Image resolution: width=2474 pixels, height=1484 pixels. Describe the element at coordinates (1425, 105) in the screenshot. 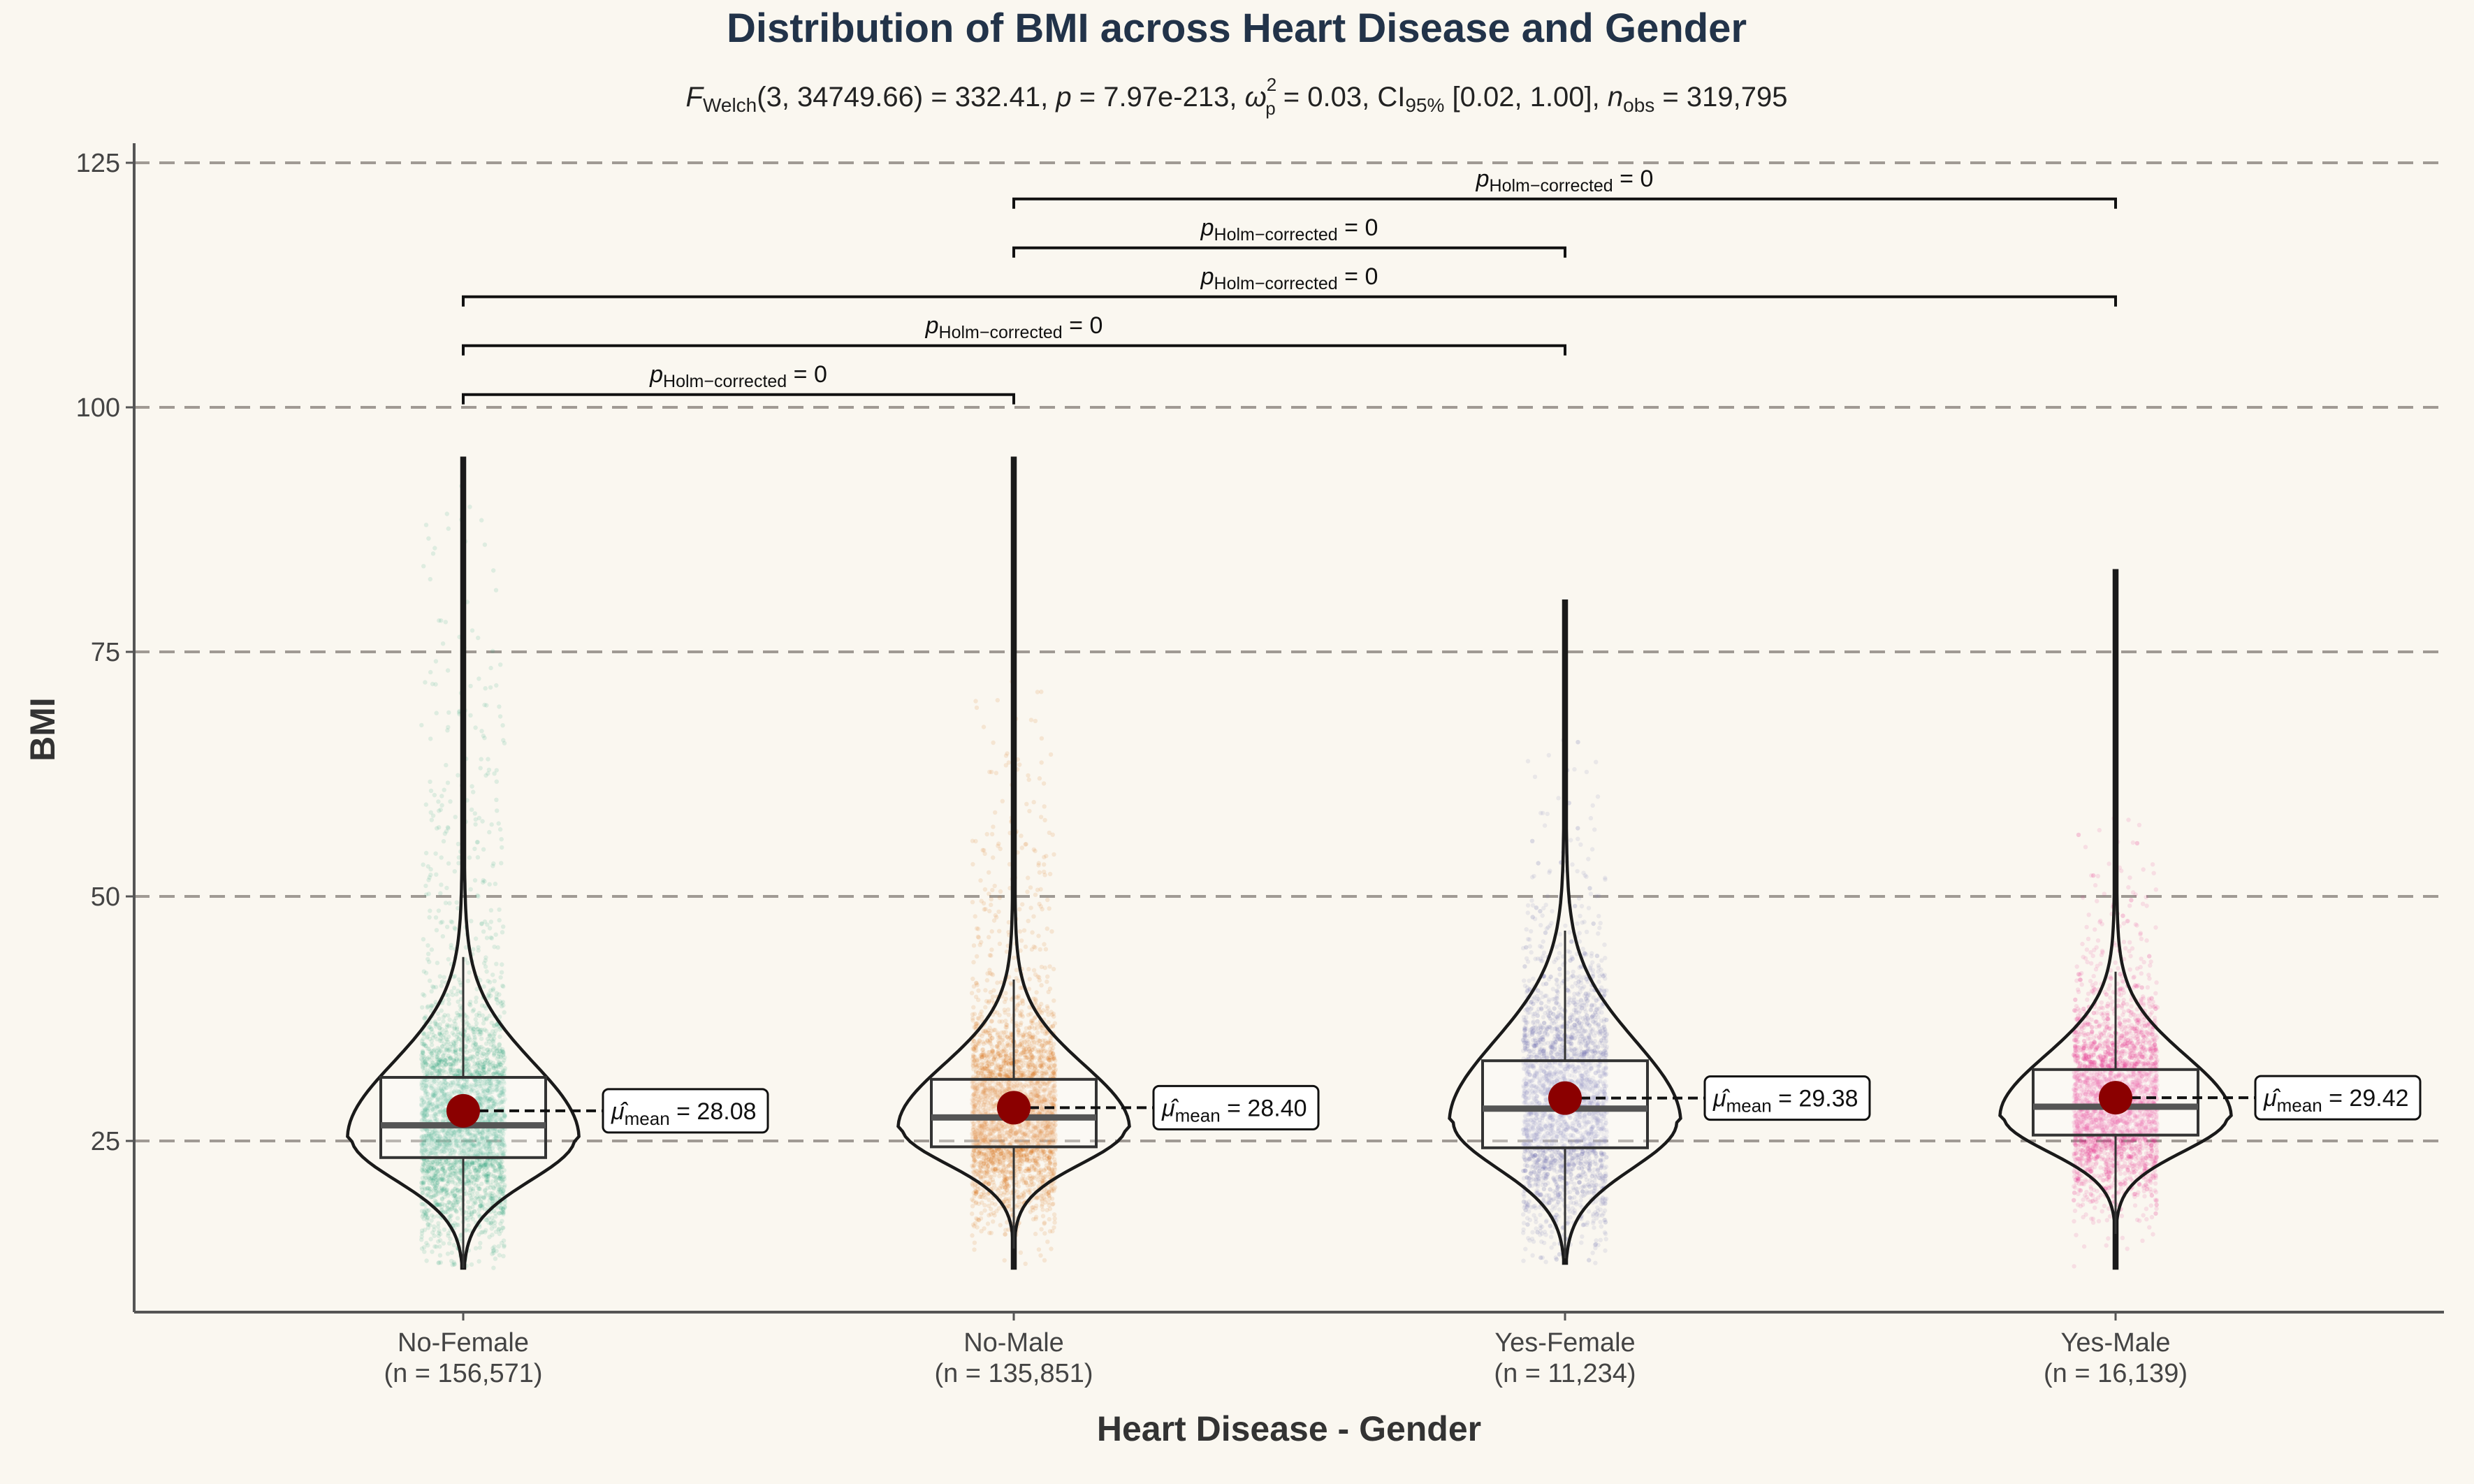

I see `subtitle-ci-sub: 95%` at that location.